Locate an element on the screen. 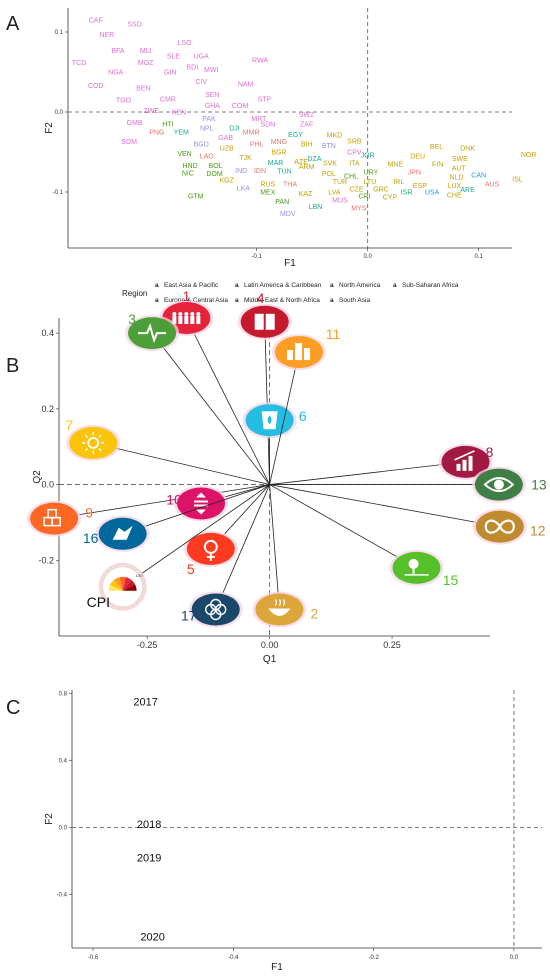  steam-lines is located at coordinates (280, 602).